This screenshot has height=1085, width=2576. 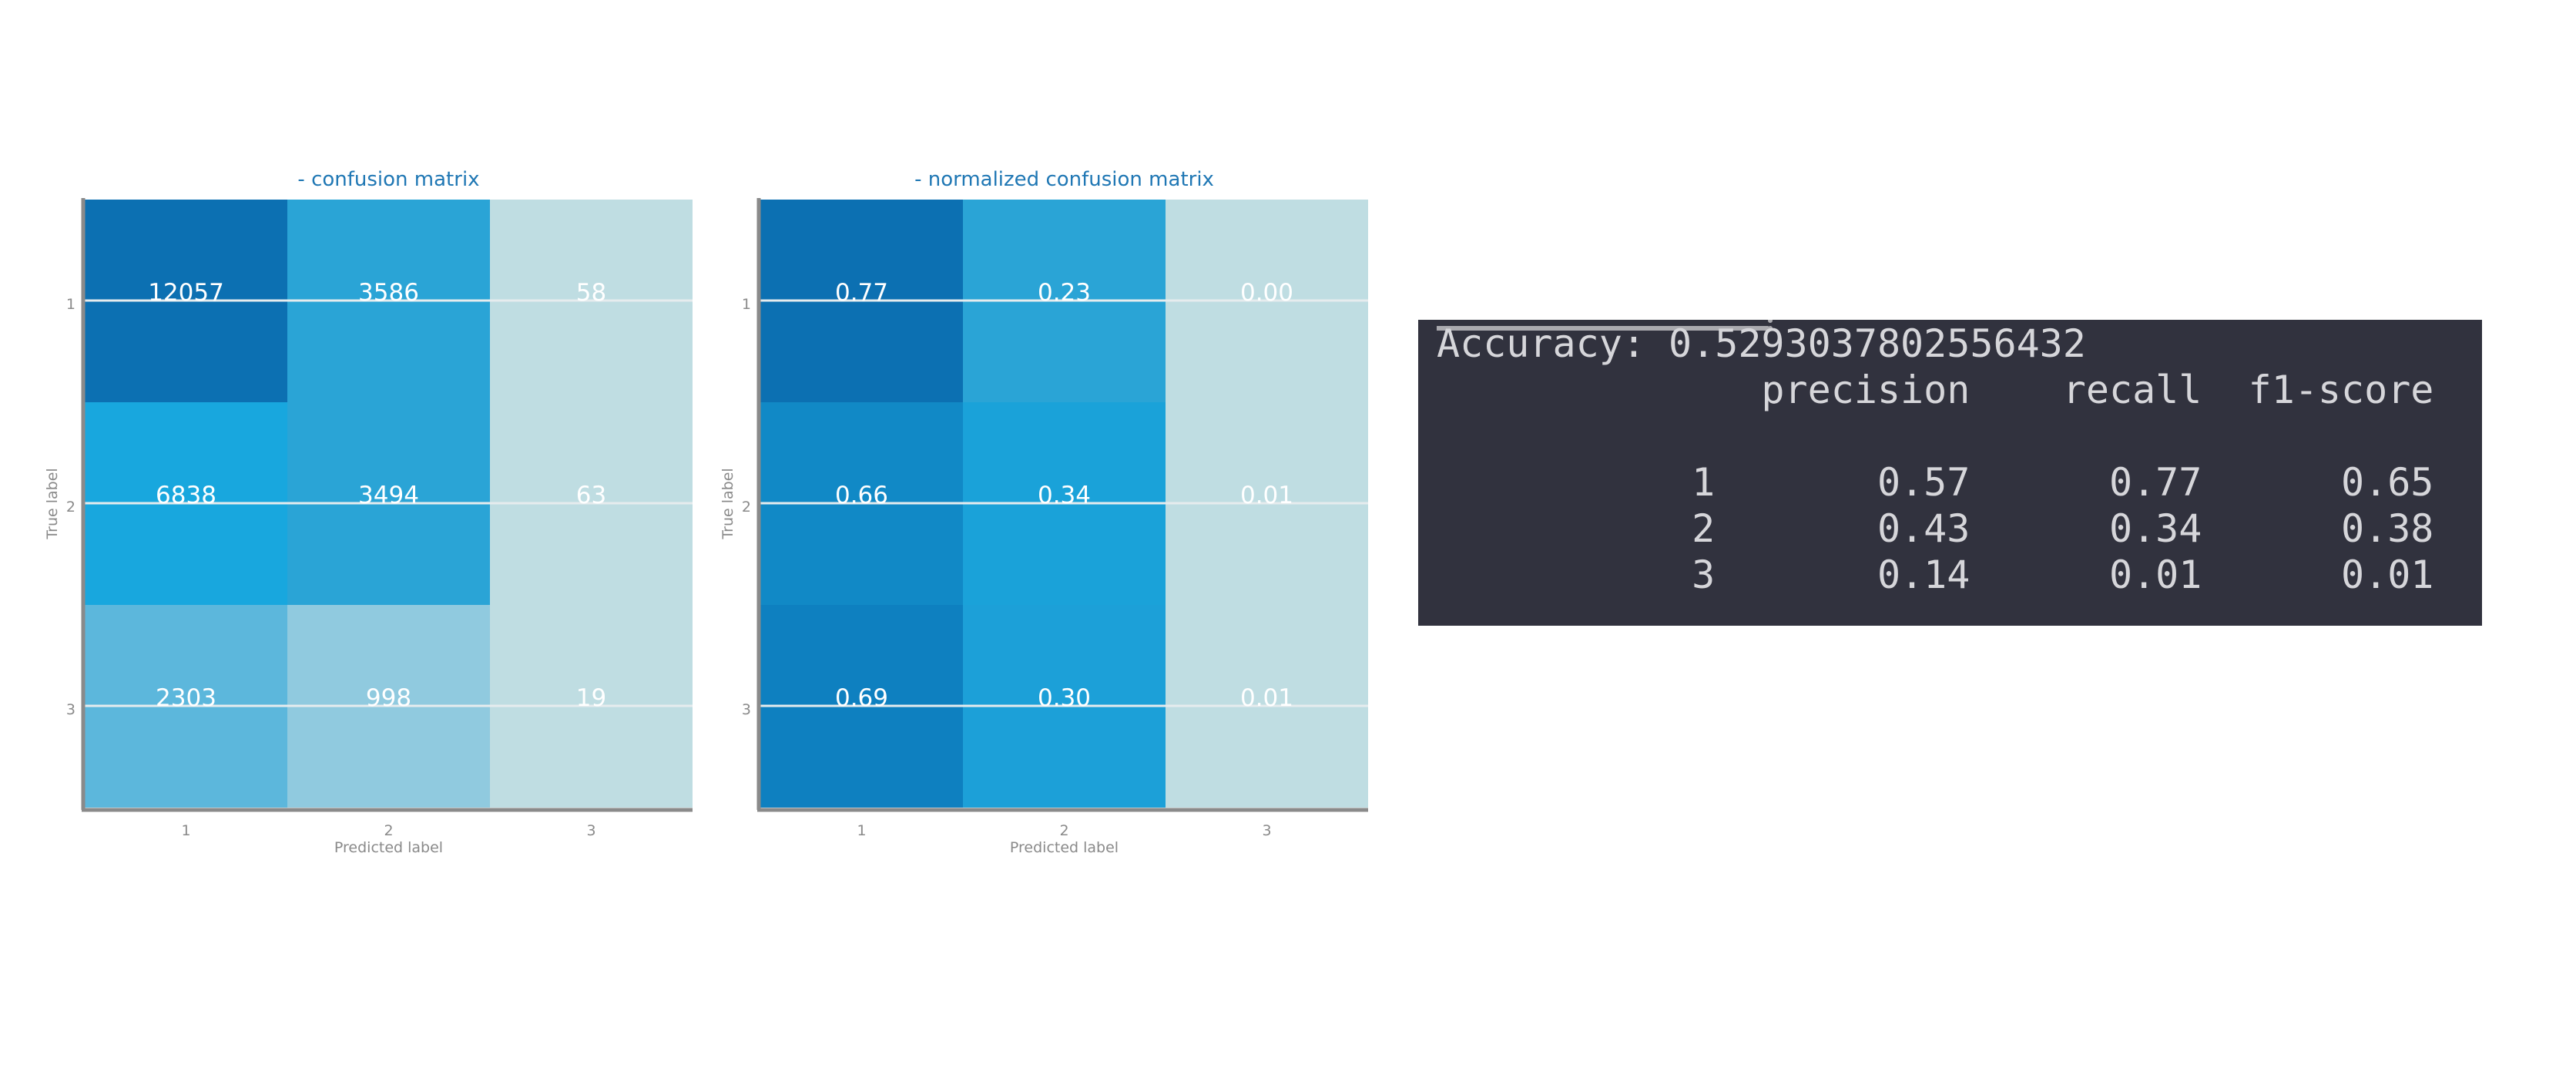 I want to click on cell-value-label: 0.69, so click(x=861, y=698).